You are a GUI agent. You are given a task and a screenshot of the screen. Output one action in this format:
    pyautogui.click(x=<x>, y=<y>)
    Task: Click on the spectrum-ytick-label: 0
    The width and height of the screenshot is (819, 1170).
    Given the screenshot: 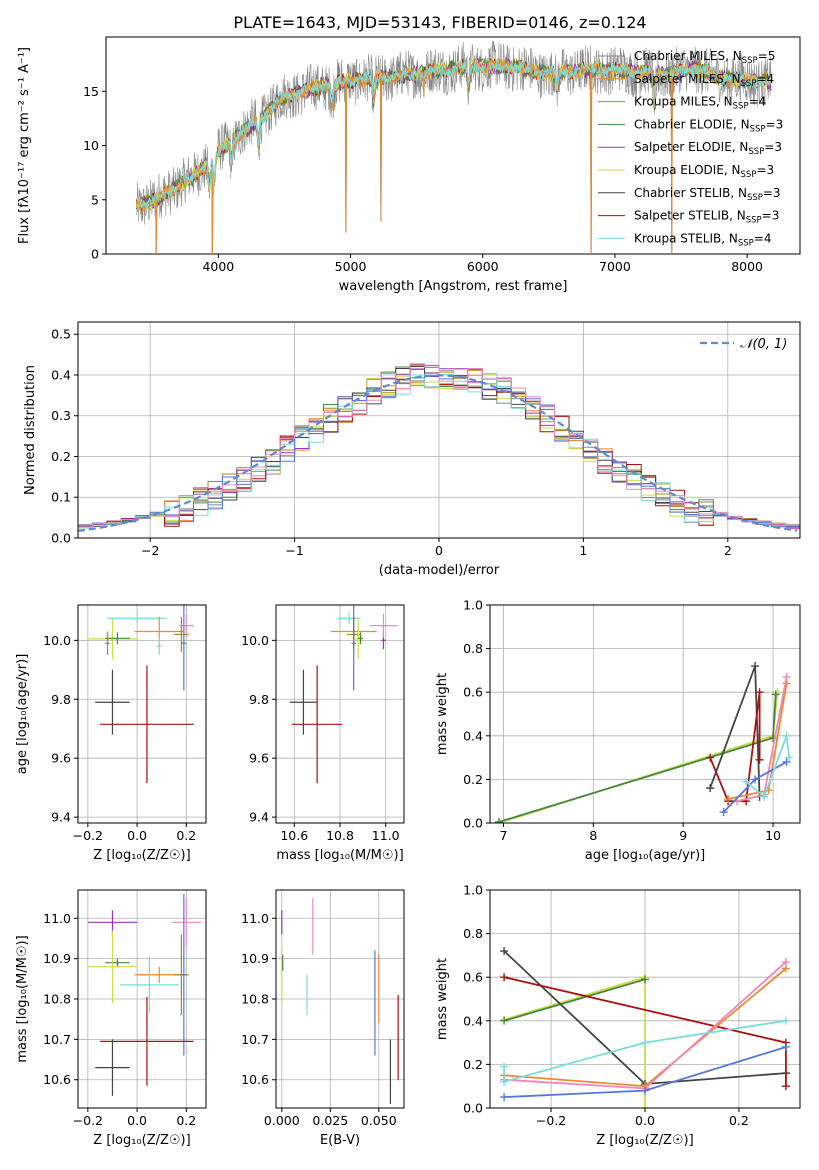 What is the action you would take?
    pyautogui.click(x=95, y=254)
    